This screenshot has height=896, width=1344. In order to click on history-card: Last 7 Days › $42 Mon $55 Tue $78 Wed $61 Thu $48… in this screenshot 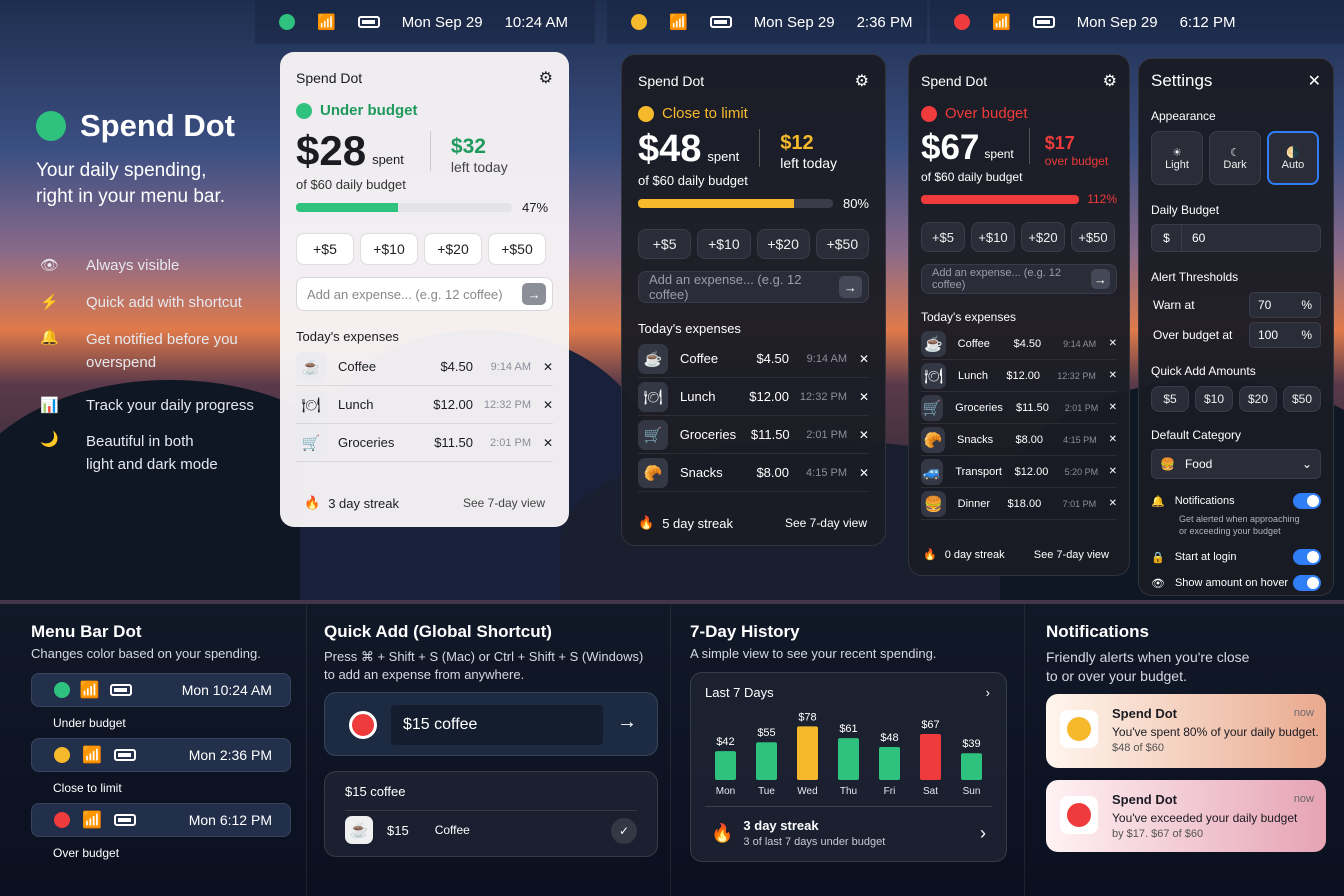, I will do `click(848, 767)`.